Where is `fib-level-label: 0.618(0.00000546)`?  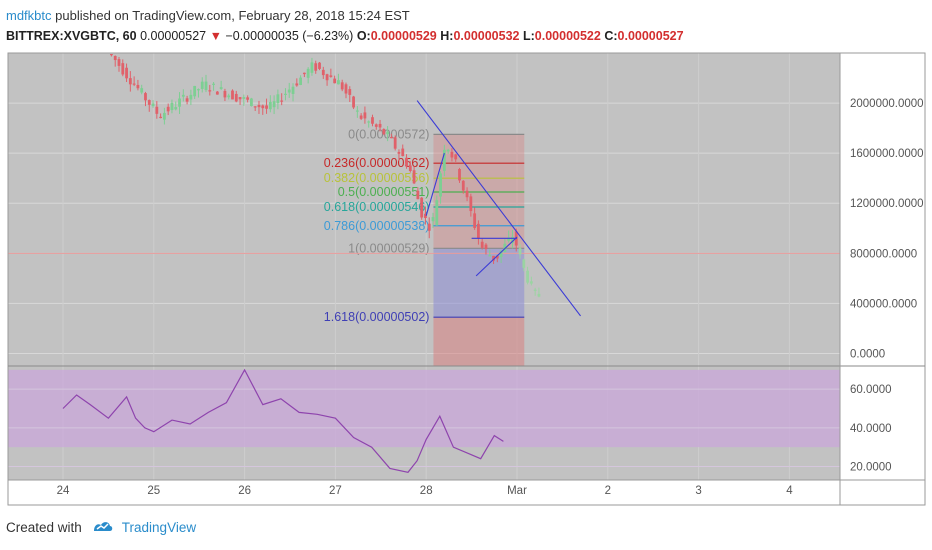 fib-level-label: 0.618(0.00000546) is located at coordinates (377, 207).